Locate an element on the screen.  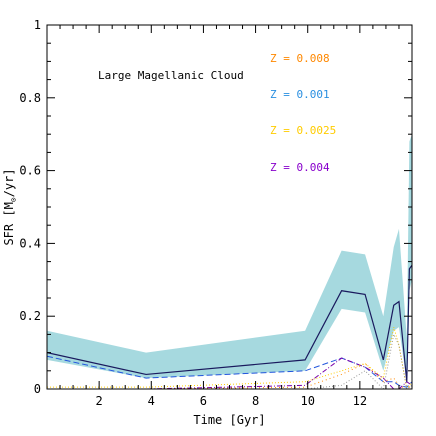
galaxy-annotation: Large Magellanic Cloud is located at coordinates (171, 75).